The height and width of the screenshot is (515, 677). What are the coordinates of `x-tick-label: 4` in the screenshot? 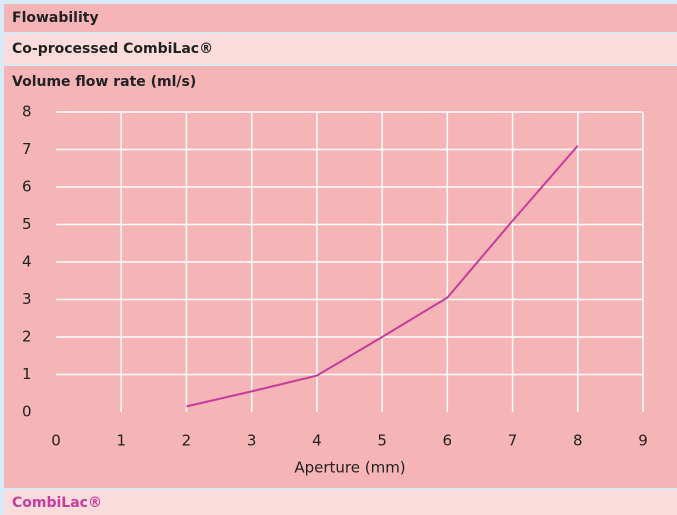 It's located at (317, 441).